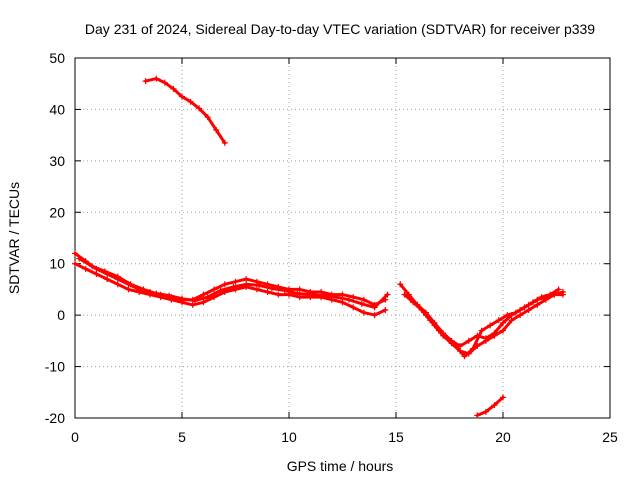  I want to click on series-line-upper-arc, so click(185, 111).